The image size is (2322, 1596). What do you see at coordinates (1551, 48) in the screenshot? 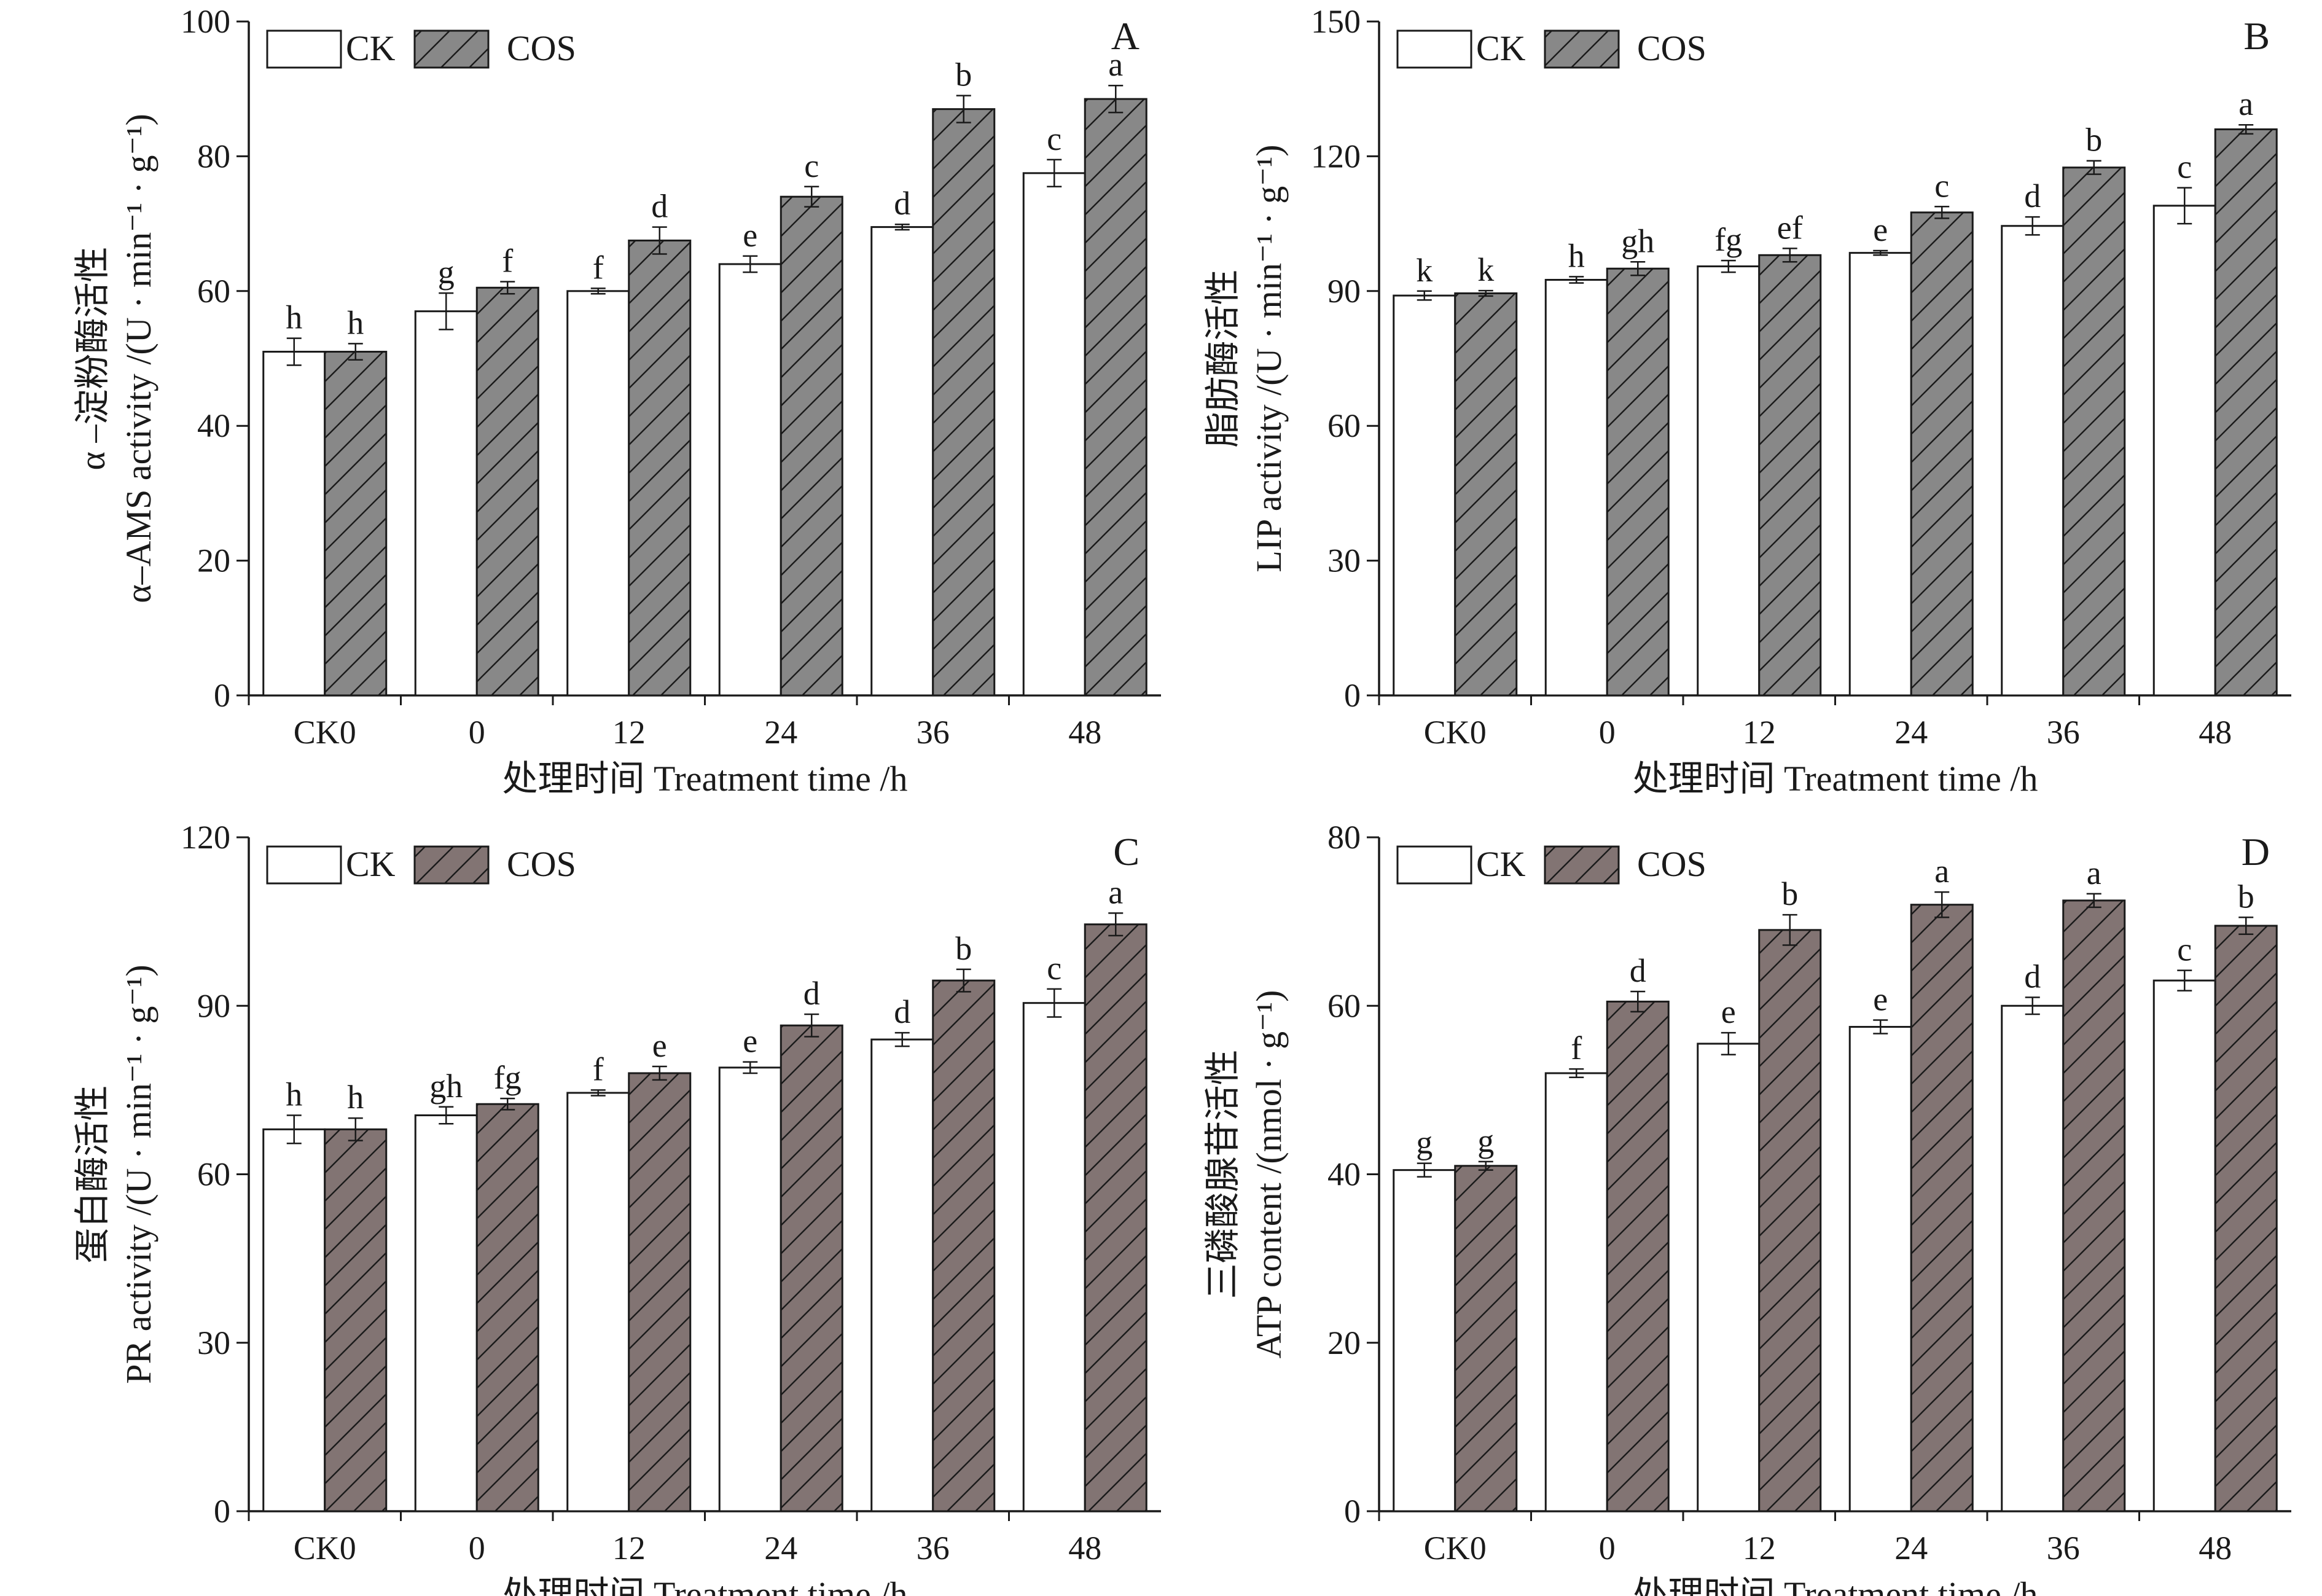
I see `legend: CK COS` at bounding box center [1551, 48].